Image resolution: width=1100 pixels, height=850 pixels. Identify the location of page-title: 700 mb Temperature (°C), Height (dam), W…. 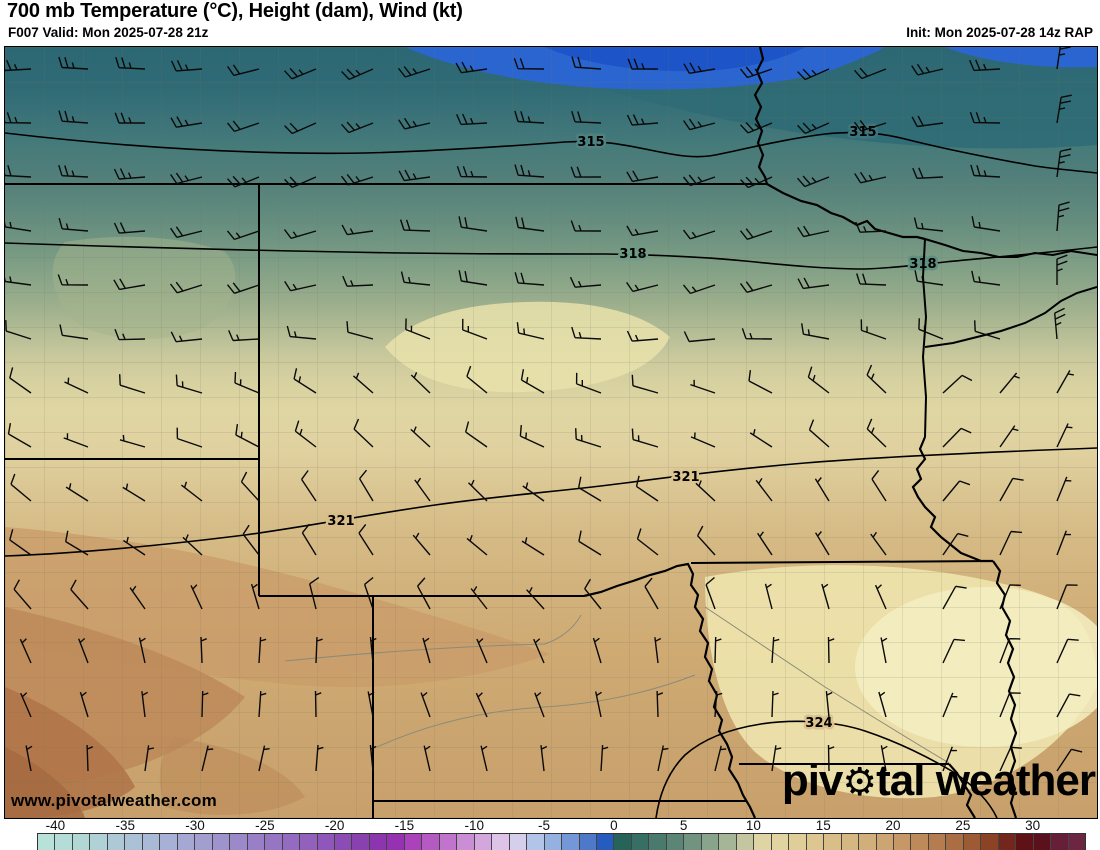
(235, 11).